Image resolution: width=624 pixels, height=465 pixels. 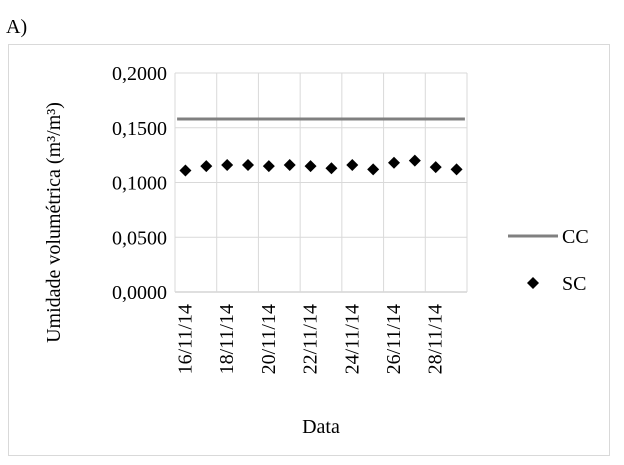 I want to click on y-tick-label: 0,0500, so click(x=139, y=238).